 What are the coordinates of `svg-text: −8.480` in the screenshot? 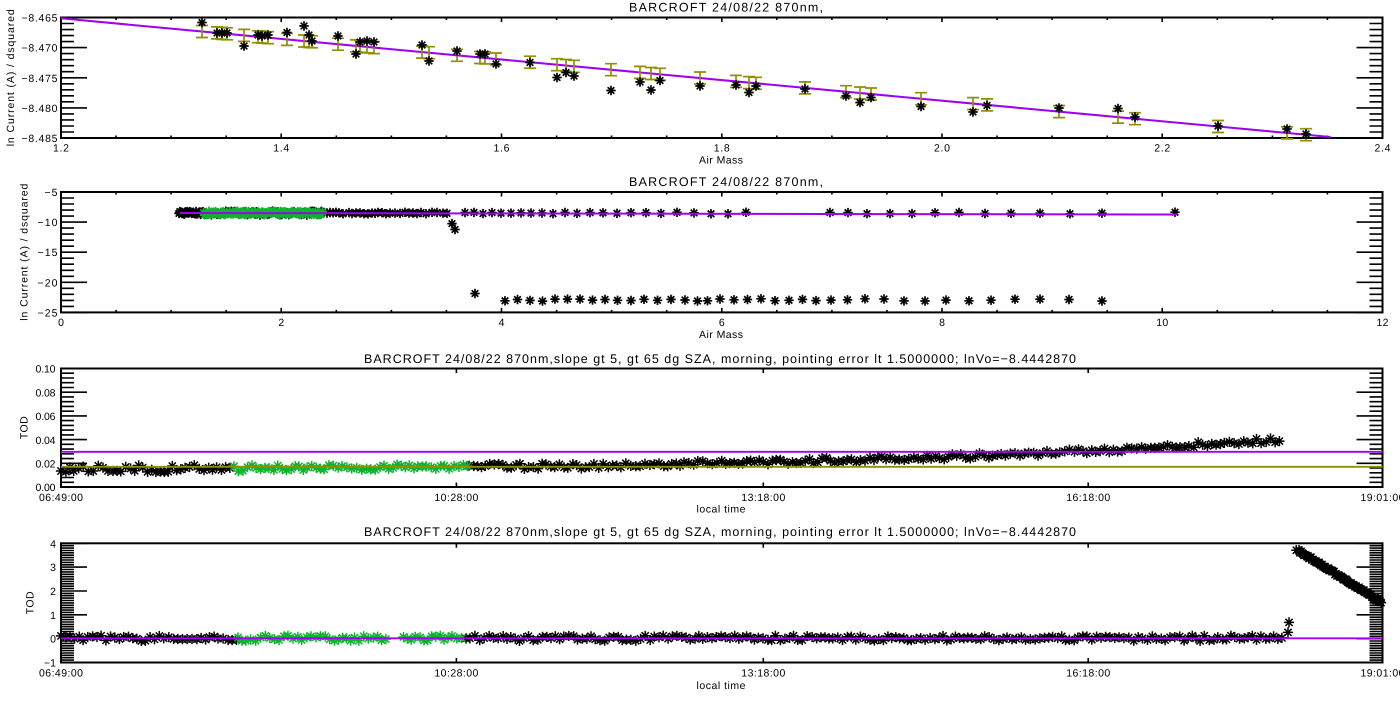 It's located at (40, 109).